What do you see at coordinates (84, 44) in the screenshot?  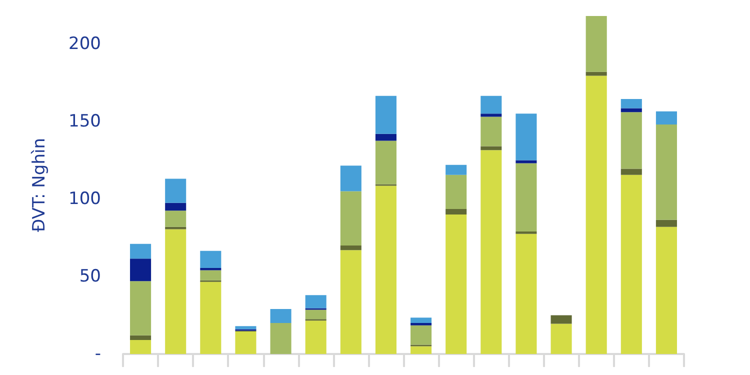 I see `y-tick-label: 200` at bounding box center [84, 44].